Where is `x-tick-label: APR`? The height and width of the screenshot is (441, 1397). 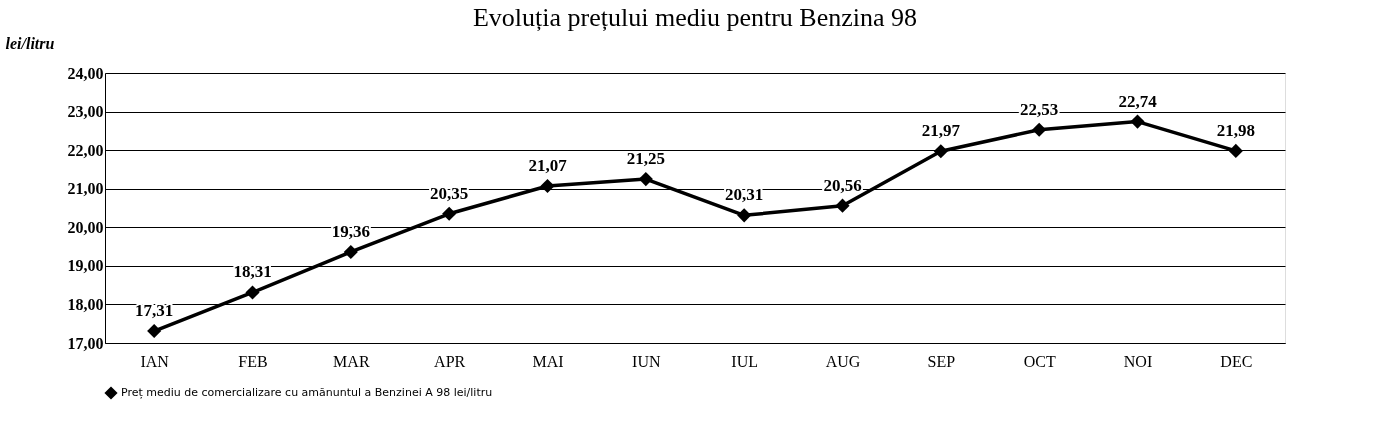 x-tick-label: APR is located at coordinates (450, 361).